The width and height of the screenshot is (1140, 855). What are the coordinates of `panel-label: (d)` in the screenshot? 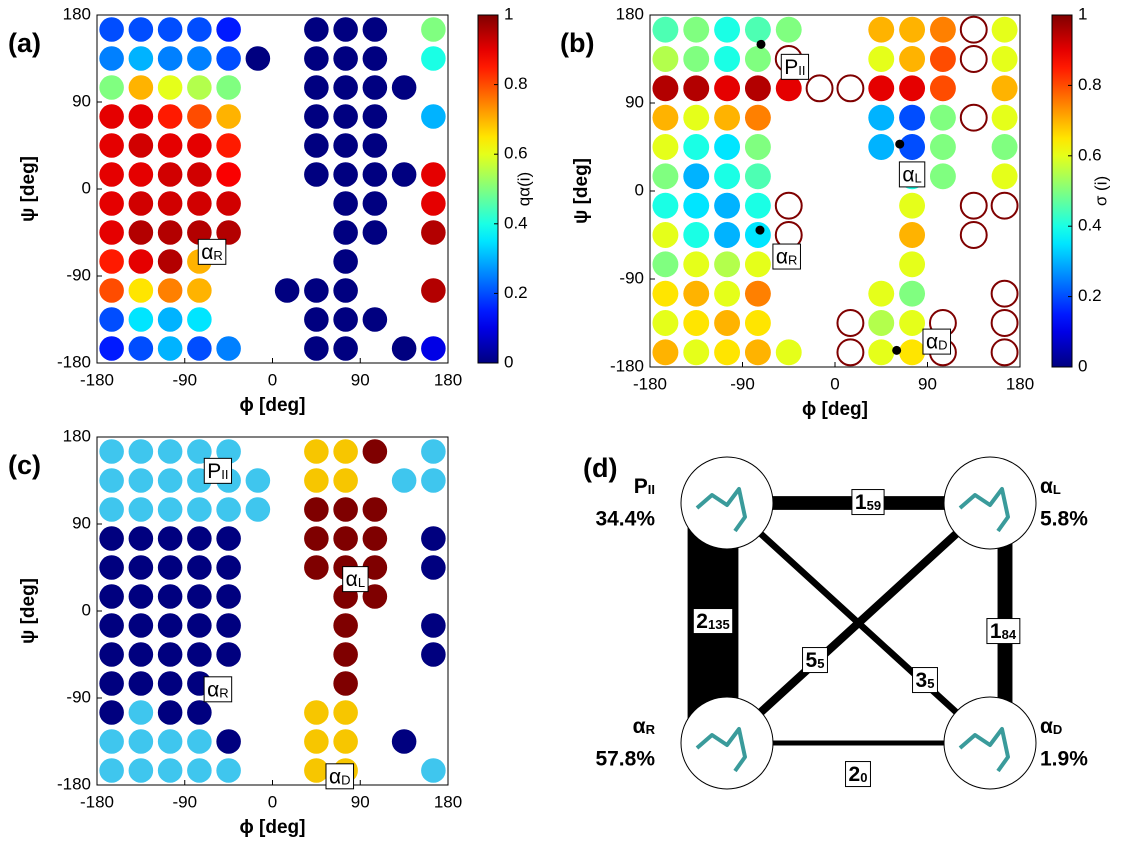 It's located at (600, 468).